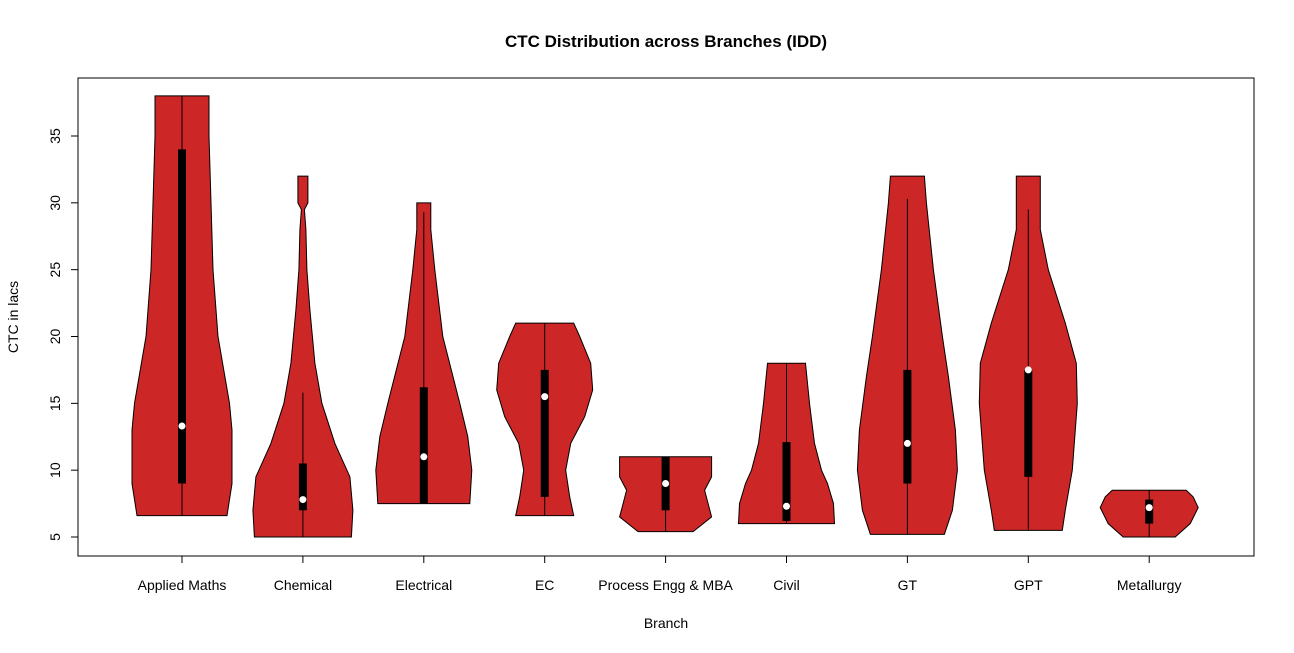  Describe the element at coordinates (55, 136) in the screenshot. I see `y-tick-label: 35` at that location.